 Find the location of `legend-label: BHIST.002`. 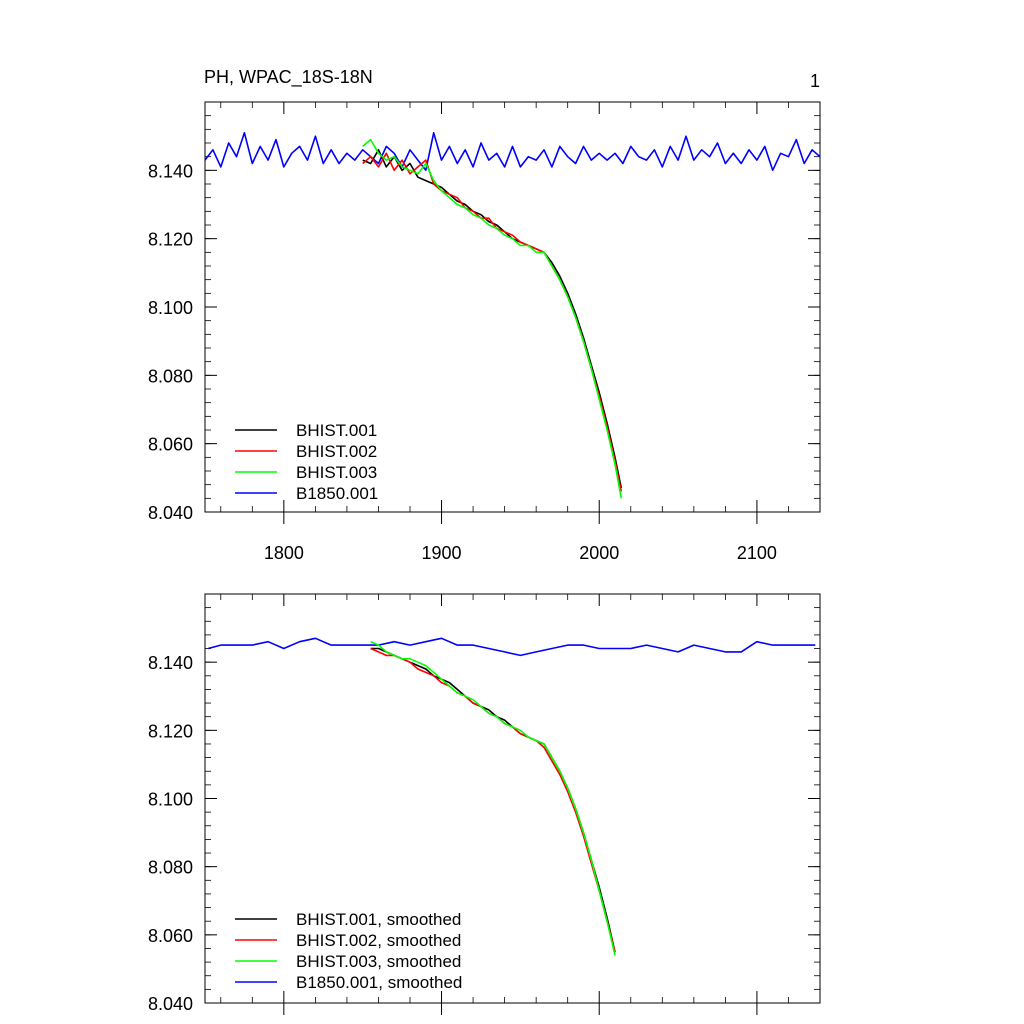

legend-label: BHIST.002 is located at coordinates (336, 451).